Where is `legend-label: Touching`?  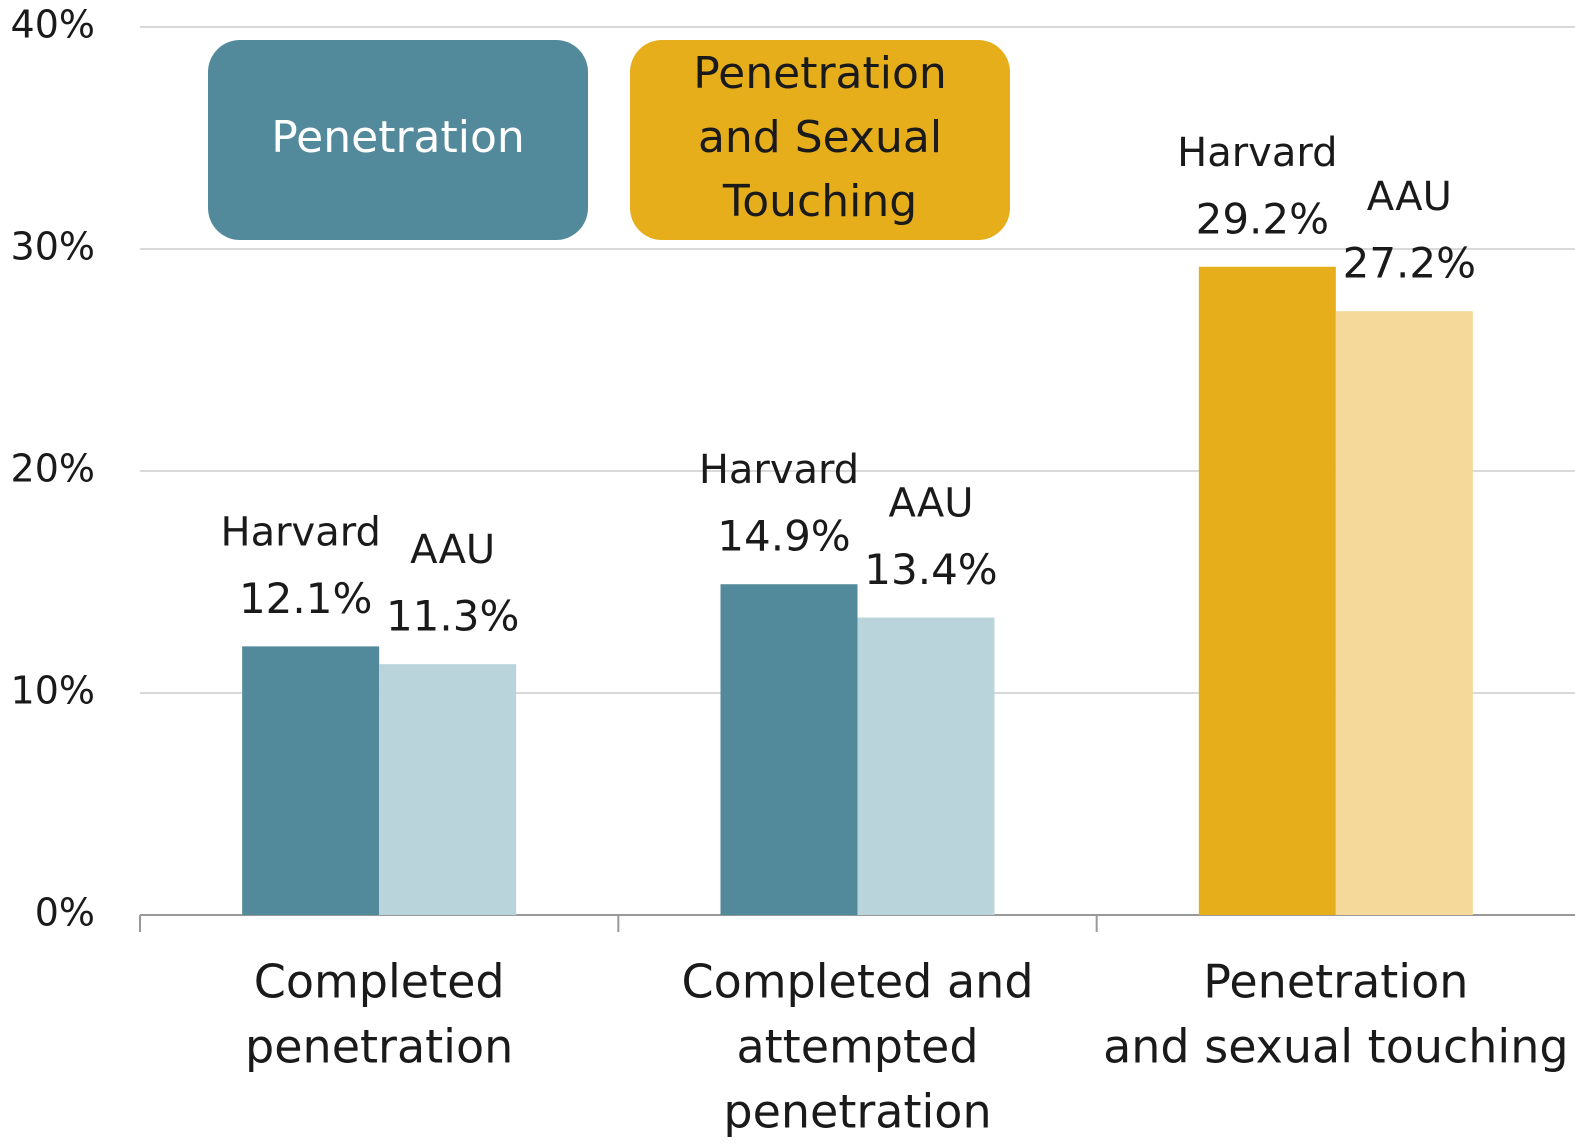 legend-label: Touching is located at coordinates (819, 201).